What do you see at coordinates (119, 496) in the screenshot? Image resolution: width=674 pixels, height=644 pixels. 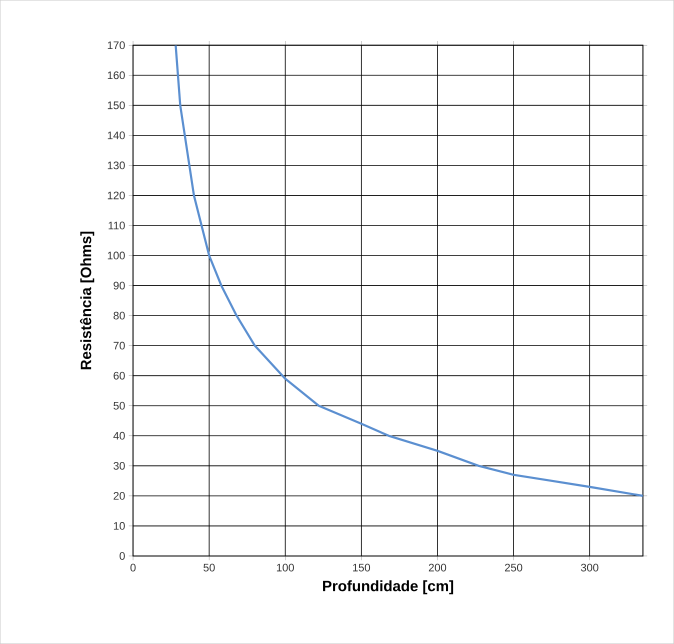 I see `y-tick-label: 20` at bounding box center [119, 496].